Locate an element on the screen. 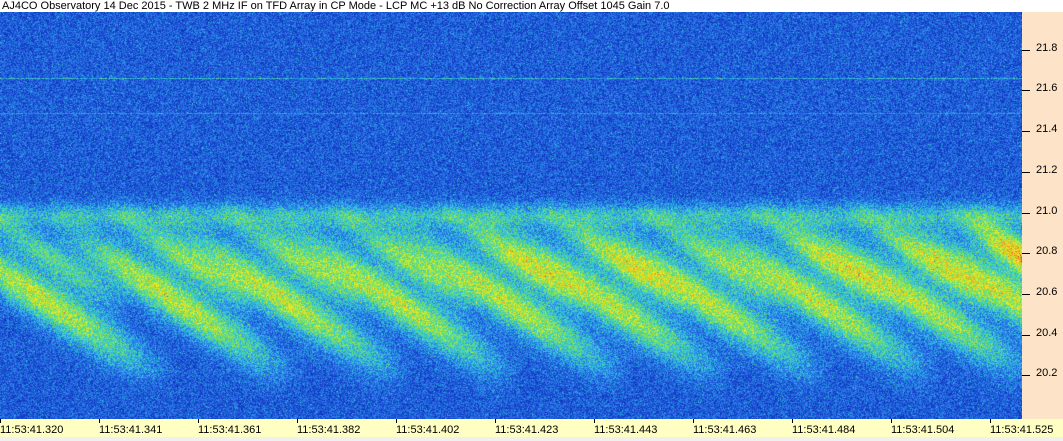 The image size is (1063, 441). x-tick-label: 11:53:41.320 is located at coordinates (31, 430).